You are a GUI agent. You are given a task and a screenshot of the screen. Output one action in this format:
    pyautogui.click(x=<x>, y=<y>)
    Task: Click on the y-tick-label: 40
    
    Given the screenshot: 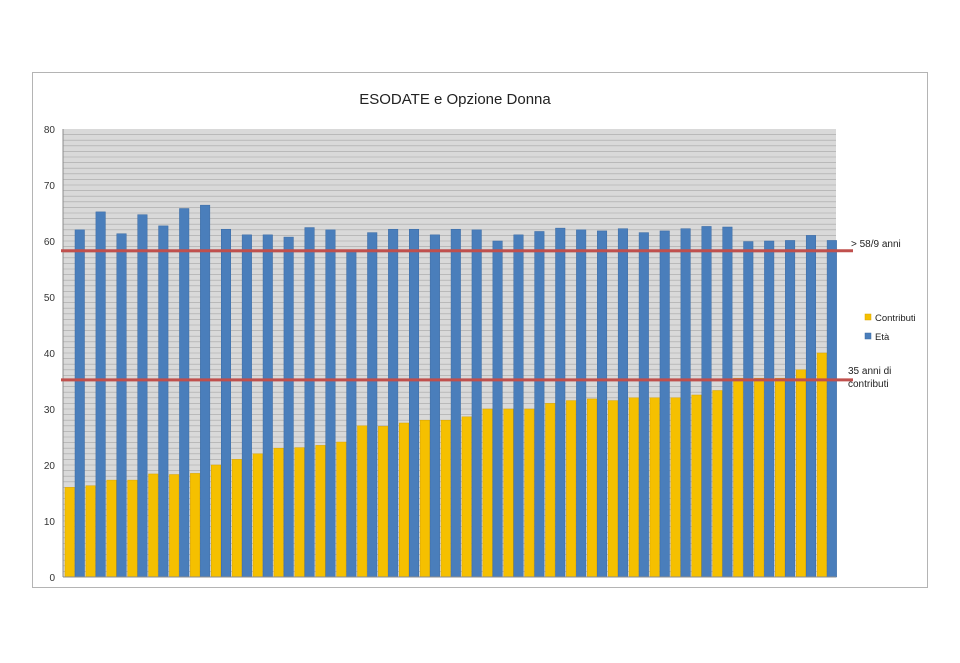 What is the action you would take?
    pyautogui.click(x=50, y=354)
    